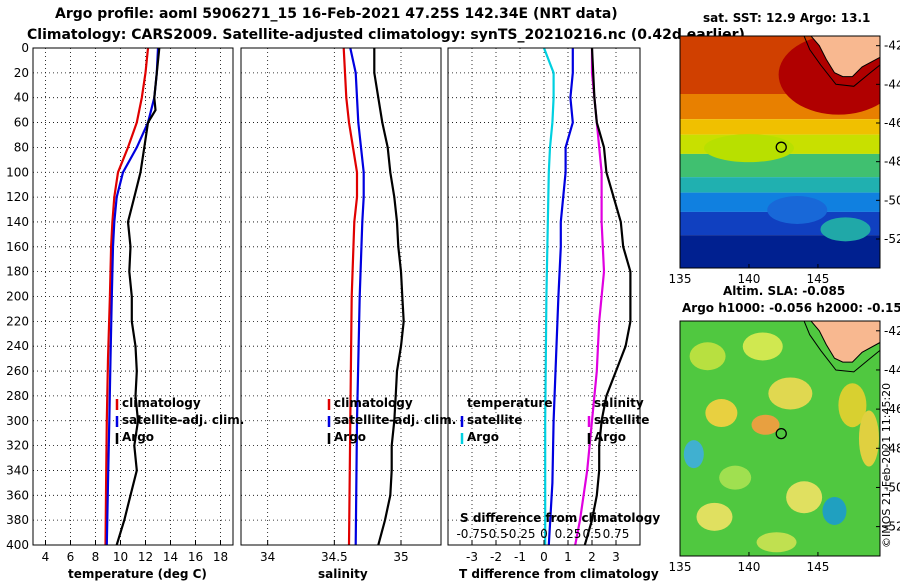 The height and width of the screenshot is (581, 900). I want to click on x-tick-label: 8, so click(96, 557).